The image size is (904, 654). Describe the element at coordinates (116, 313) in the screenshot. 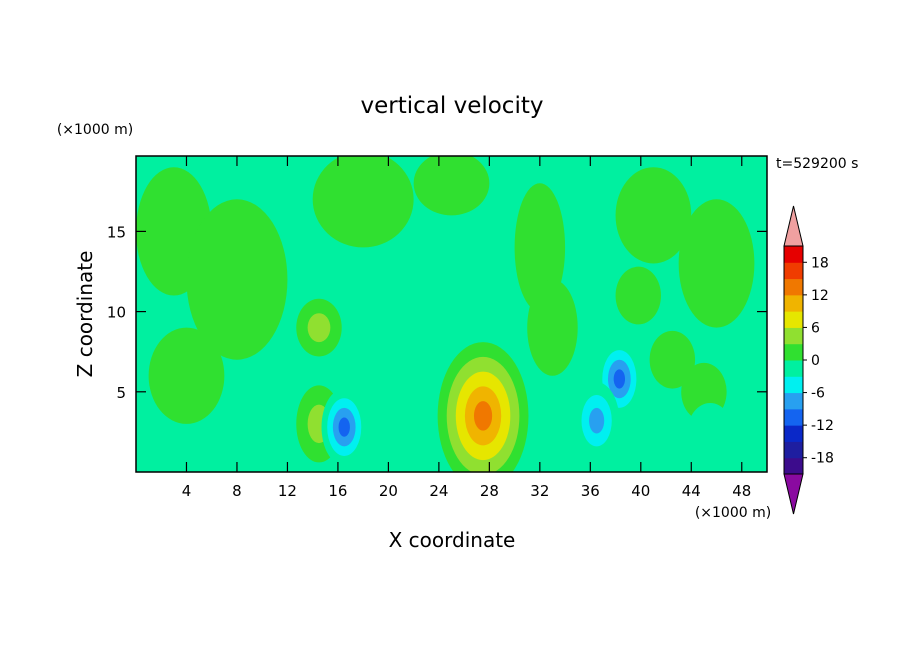

I see `y-tick-label: 10` at that location.